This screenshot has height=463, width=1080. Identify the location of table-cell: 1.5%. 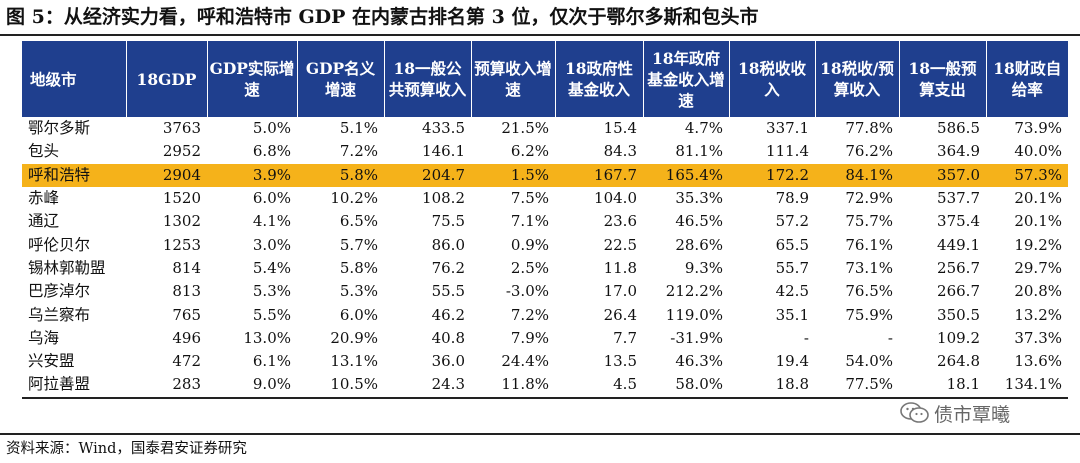
(513, 175).